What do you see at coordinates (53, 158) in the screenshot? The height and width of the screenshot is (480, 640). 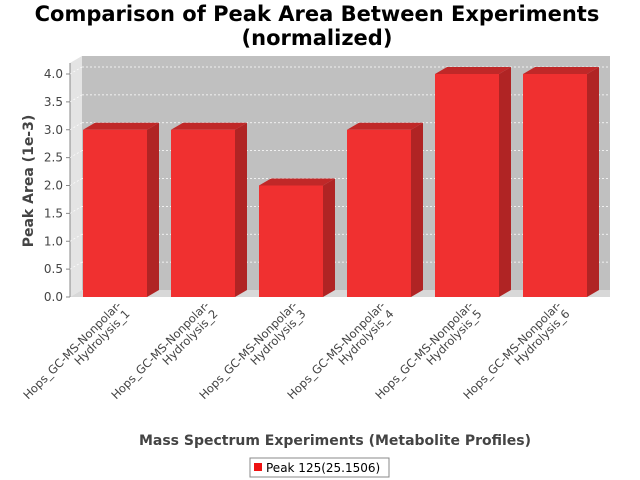 I see `y-tick-label: 2.5` at bounding box center [53, 158].